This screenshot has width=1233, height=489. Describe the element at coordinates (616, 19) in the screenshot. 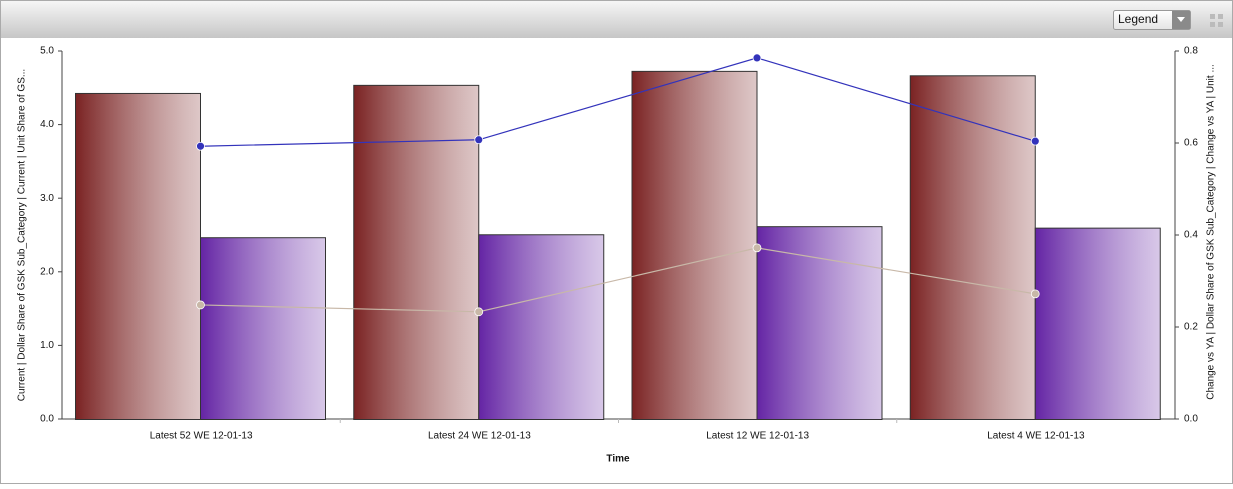

I see `header` at that location.